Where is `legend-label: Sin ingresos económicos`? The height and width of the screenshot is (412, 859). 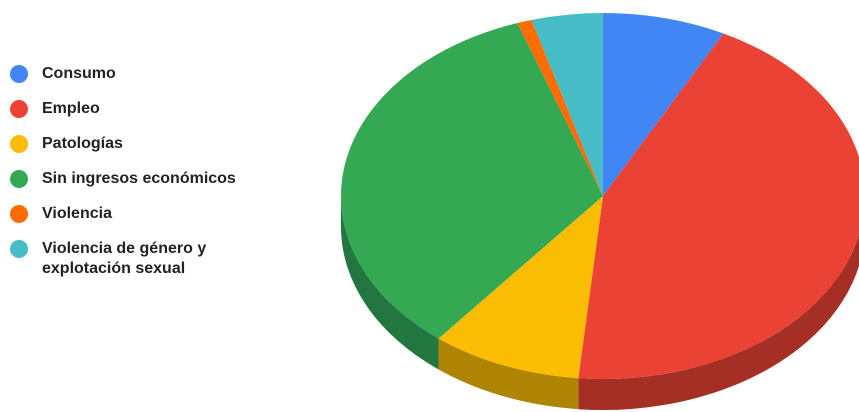
legend-label: Sin ingresos económicos is located at coordinates (139, 178).